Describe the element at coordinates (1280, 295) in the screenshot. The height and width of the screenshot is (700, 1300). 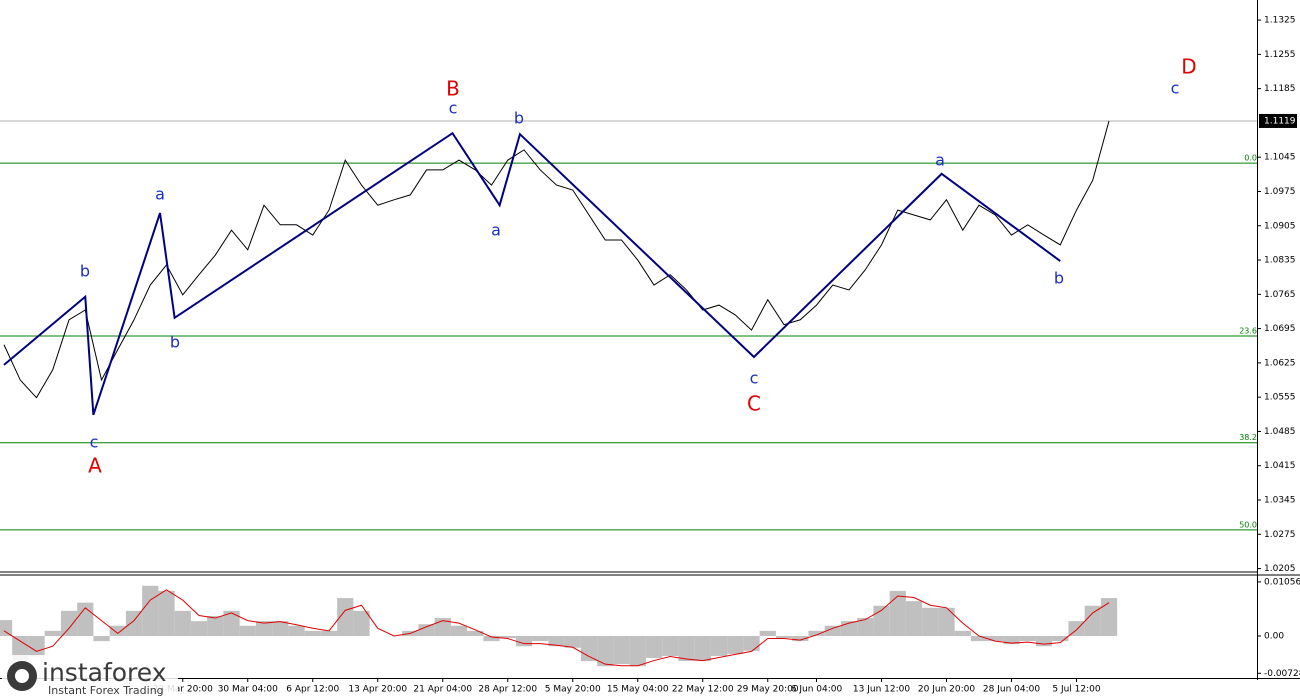
I see `y-tick-label: 1.0765` at that location.